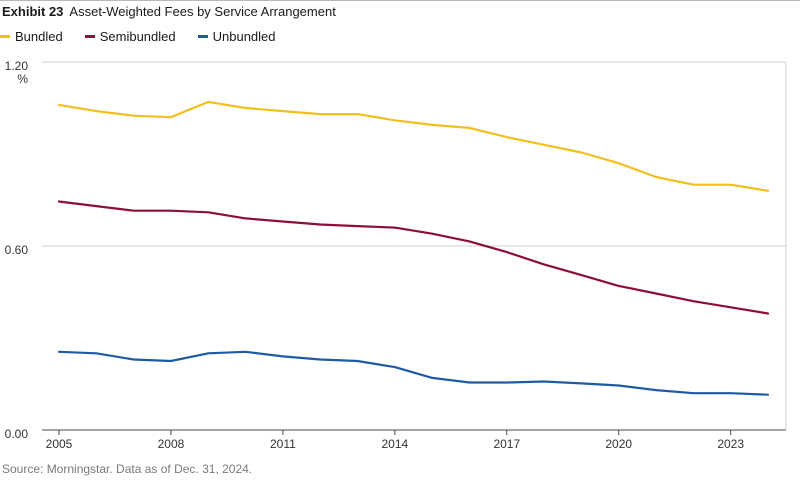 The width and height of the screenshot is (800, 483). I want to click on y-tick-label: 0.00, so click(17, 434).